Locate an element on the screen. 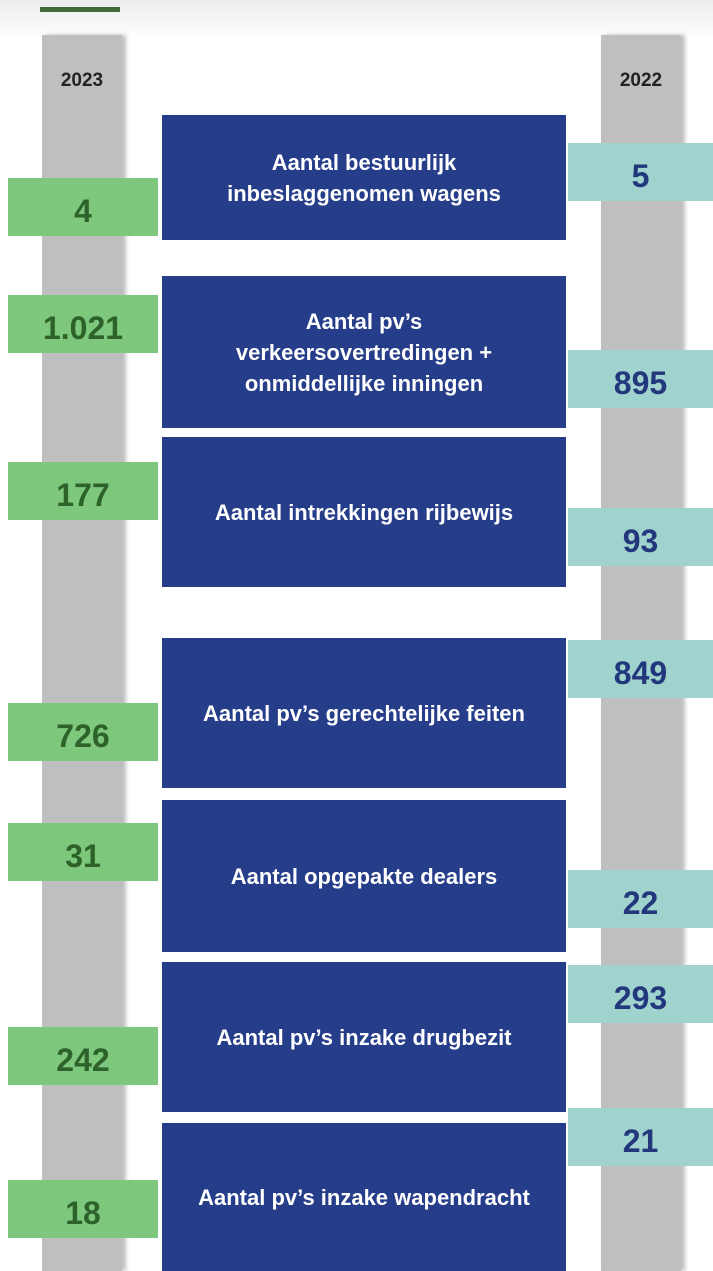 This screenshot has height=1271, width=713. value-2022: 293 is located at coordinates (640, 994).